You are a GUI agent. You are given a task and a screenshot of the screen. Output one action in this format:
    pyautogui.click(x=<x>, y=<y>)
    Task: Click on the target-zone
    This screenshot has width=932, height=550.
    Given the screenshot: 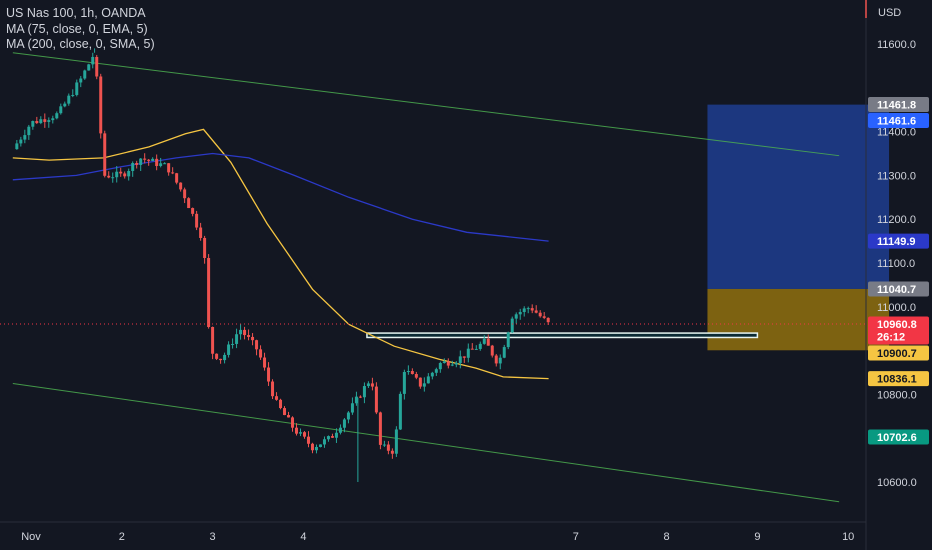 What is the action you would take?
    pyautogui.click(x=798, y=196)
    